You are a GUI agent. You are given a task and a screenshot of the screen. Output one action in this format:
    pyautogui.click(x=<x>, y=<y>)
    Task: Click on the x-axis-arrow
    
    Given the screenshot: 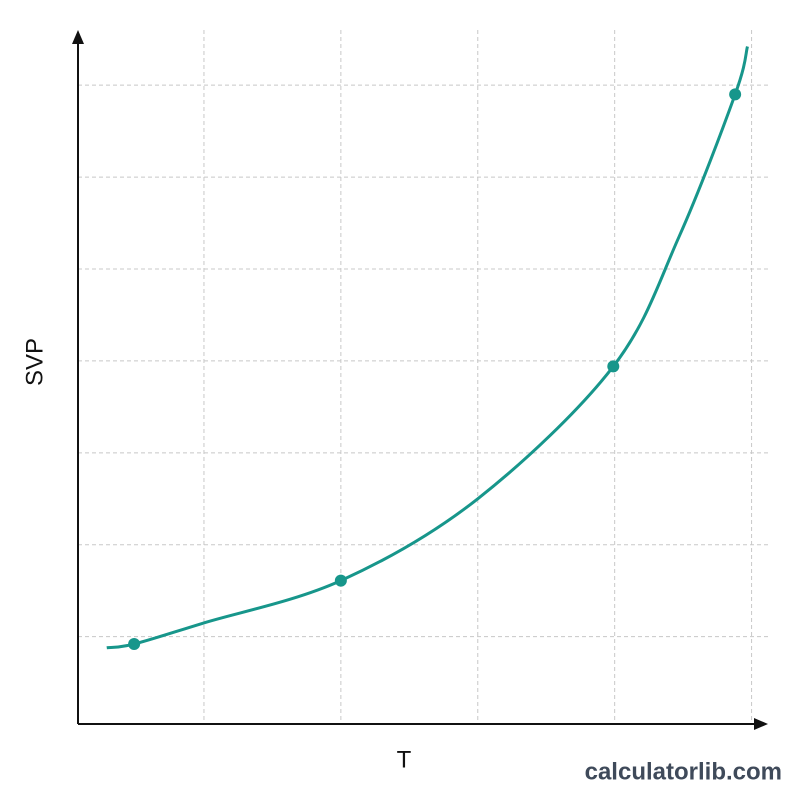 What is the action you would take?
    pyautogui.click(x=761, y=724)
    